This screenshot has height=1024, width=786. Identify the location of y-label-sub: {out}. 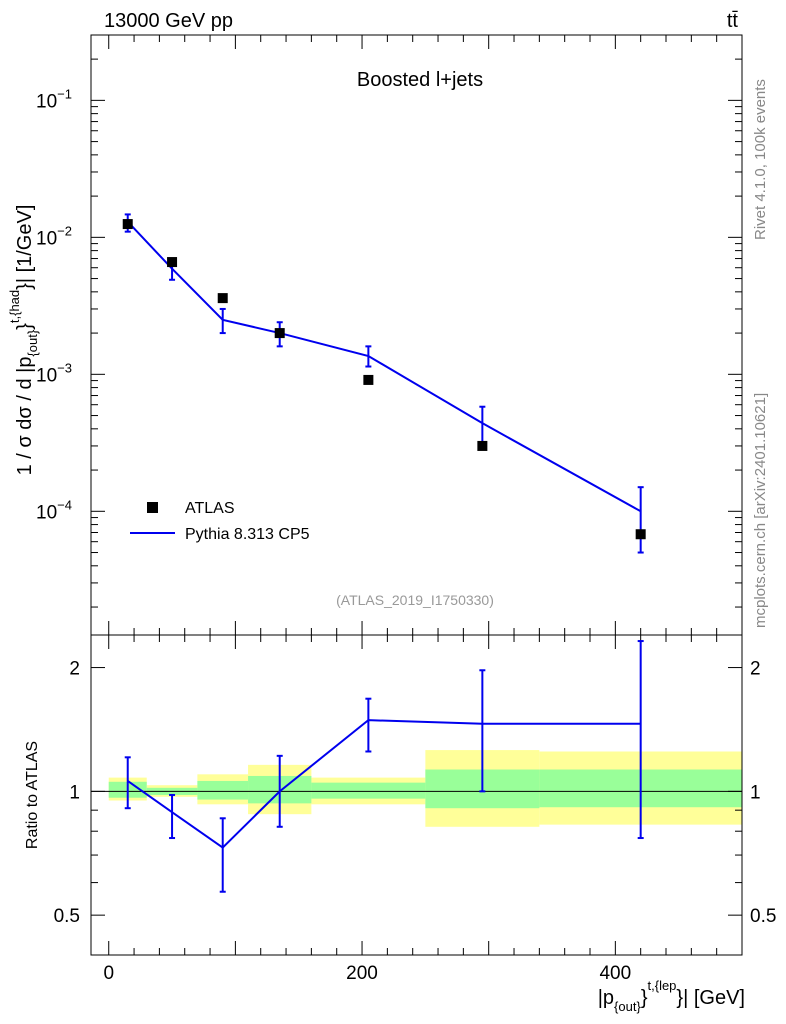
(32, 342).